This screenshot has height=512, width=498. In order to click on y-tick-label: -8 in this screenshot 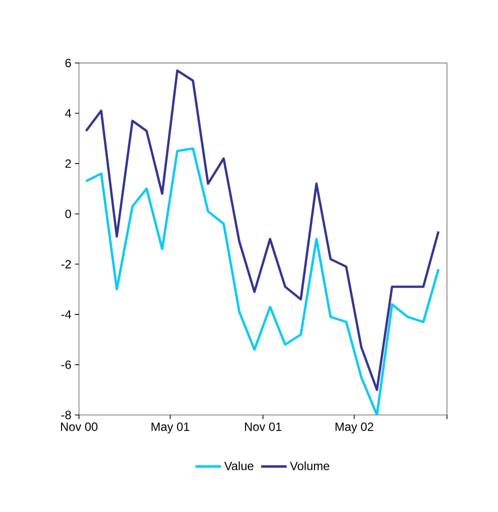, I will do `click(66, 415)`.